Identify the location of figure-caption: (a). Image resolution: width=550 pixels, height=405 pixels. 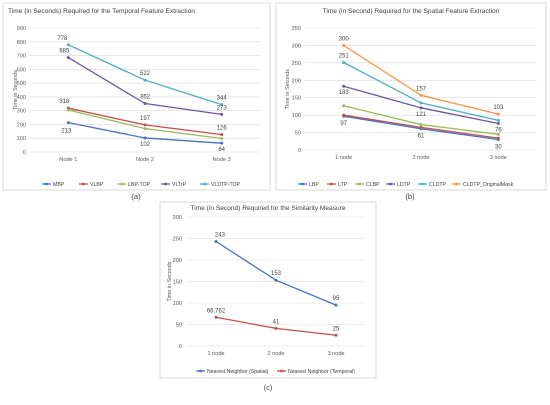
(136, 196).